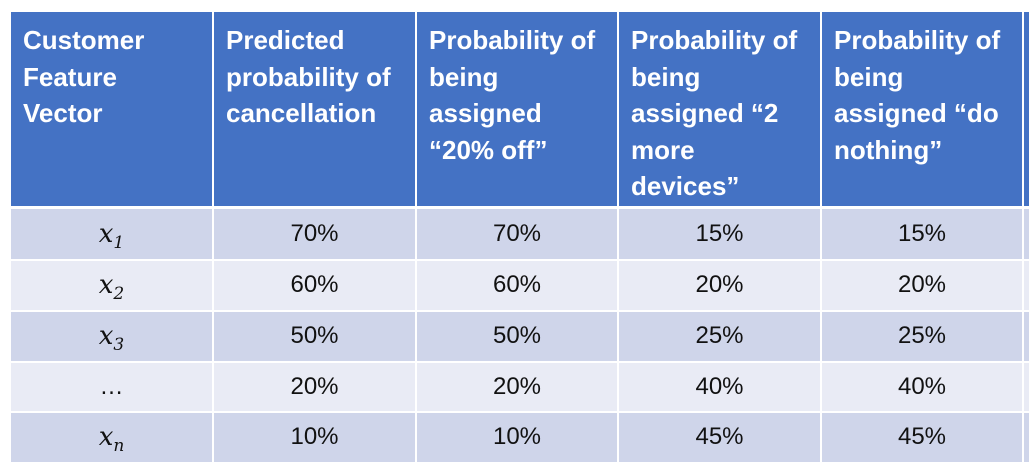  What do you see at coordinates (517, 335) in the screenshot?
I see `prob-20-off-cell: 50%` at bounding box center [517, 335].